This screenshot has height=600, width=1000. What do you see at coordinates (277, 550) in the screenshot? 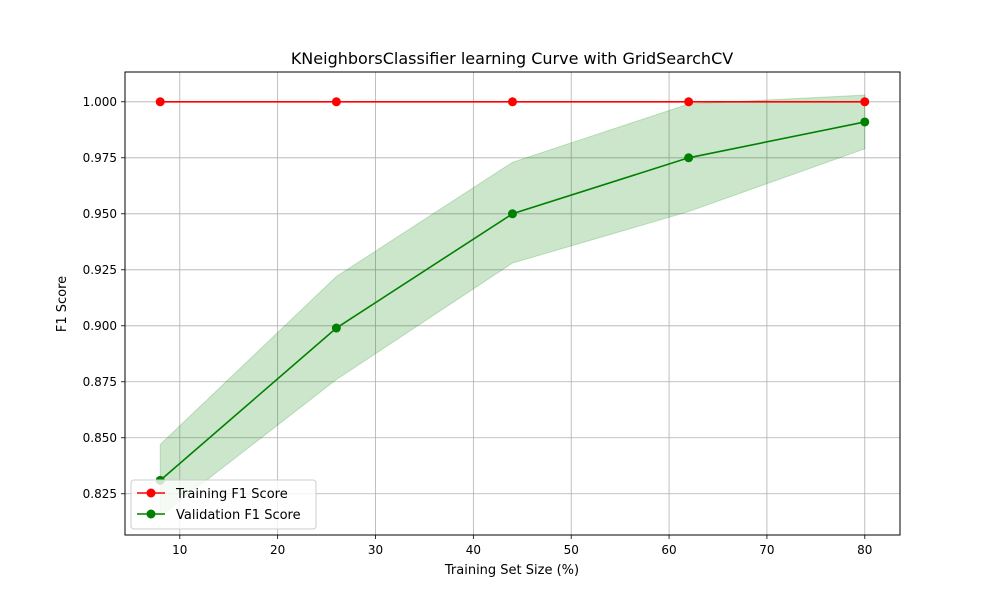
I see `x-tick-label: 20` at bounding box center [277, 550].